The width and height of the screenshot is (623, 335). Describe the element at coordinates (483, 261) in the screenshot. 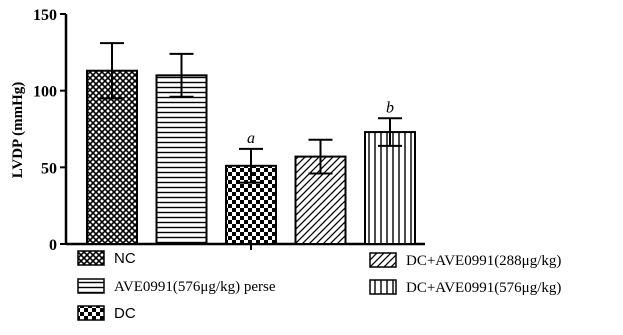

I see `legend-label: DC+AVE0991(288μg/kg)` at that location.